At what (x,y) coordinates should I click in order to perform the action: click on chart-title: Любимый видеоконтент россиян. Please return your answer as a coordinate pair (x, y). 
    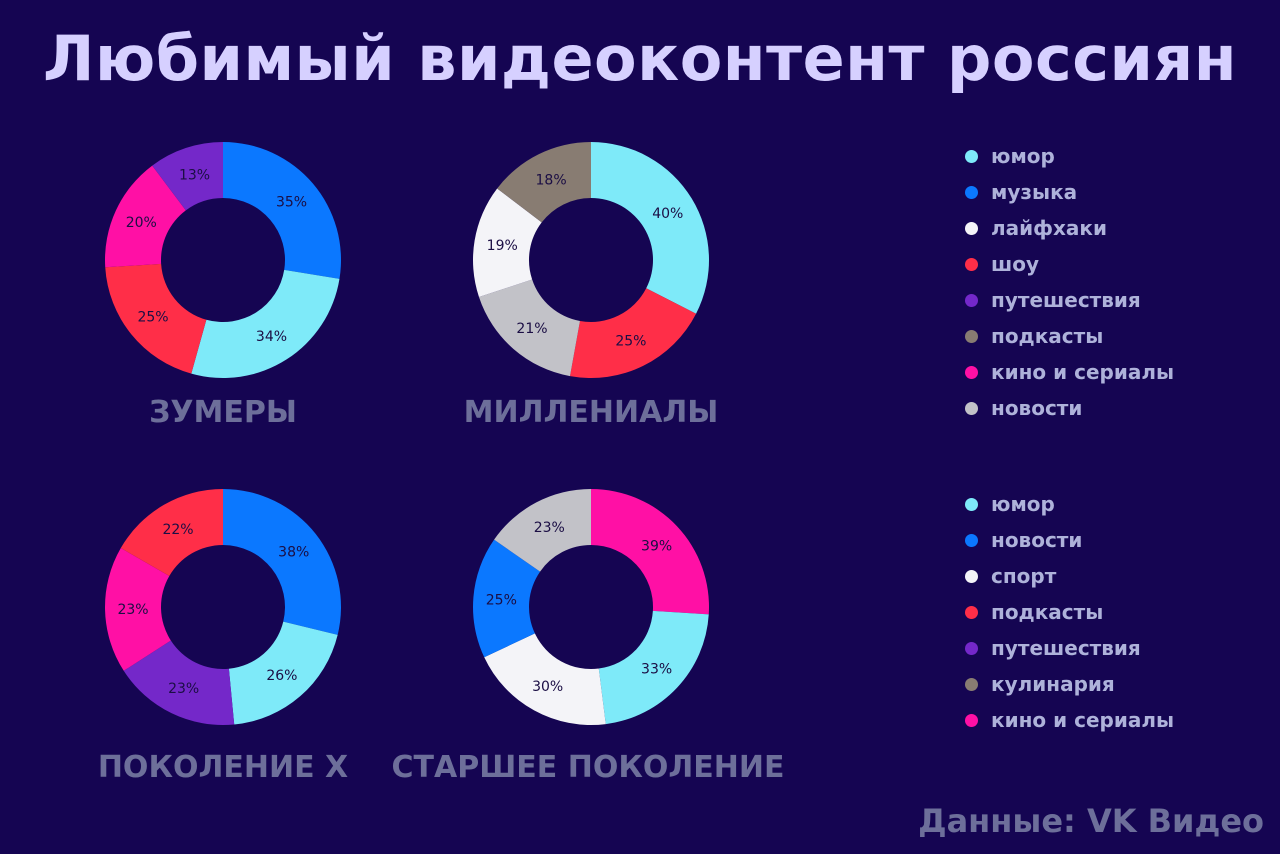
    Looking at the image, I should click on (640, 58).